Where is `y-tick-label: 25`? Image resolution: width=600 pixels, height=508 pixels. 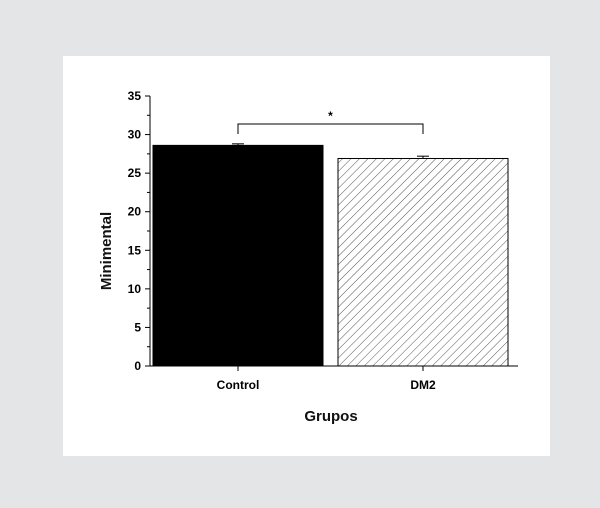 y-tick-label: 25 is located at coordinates (135, 173).